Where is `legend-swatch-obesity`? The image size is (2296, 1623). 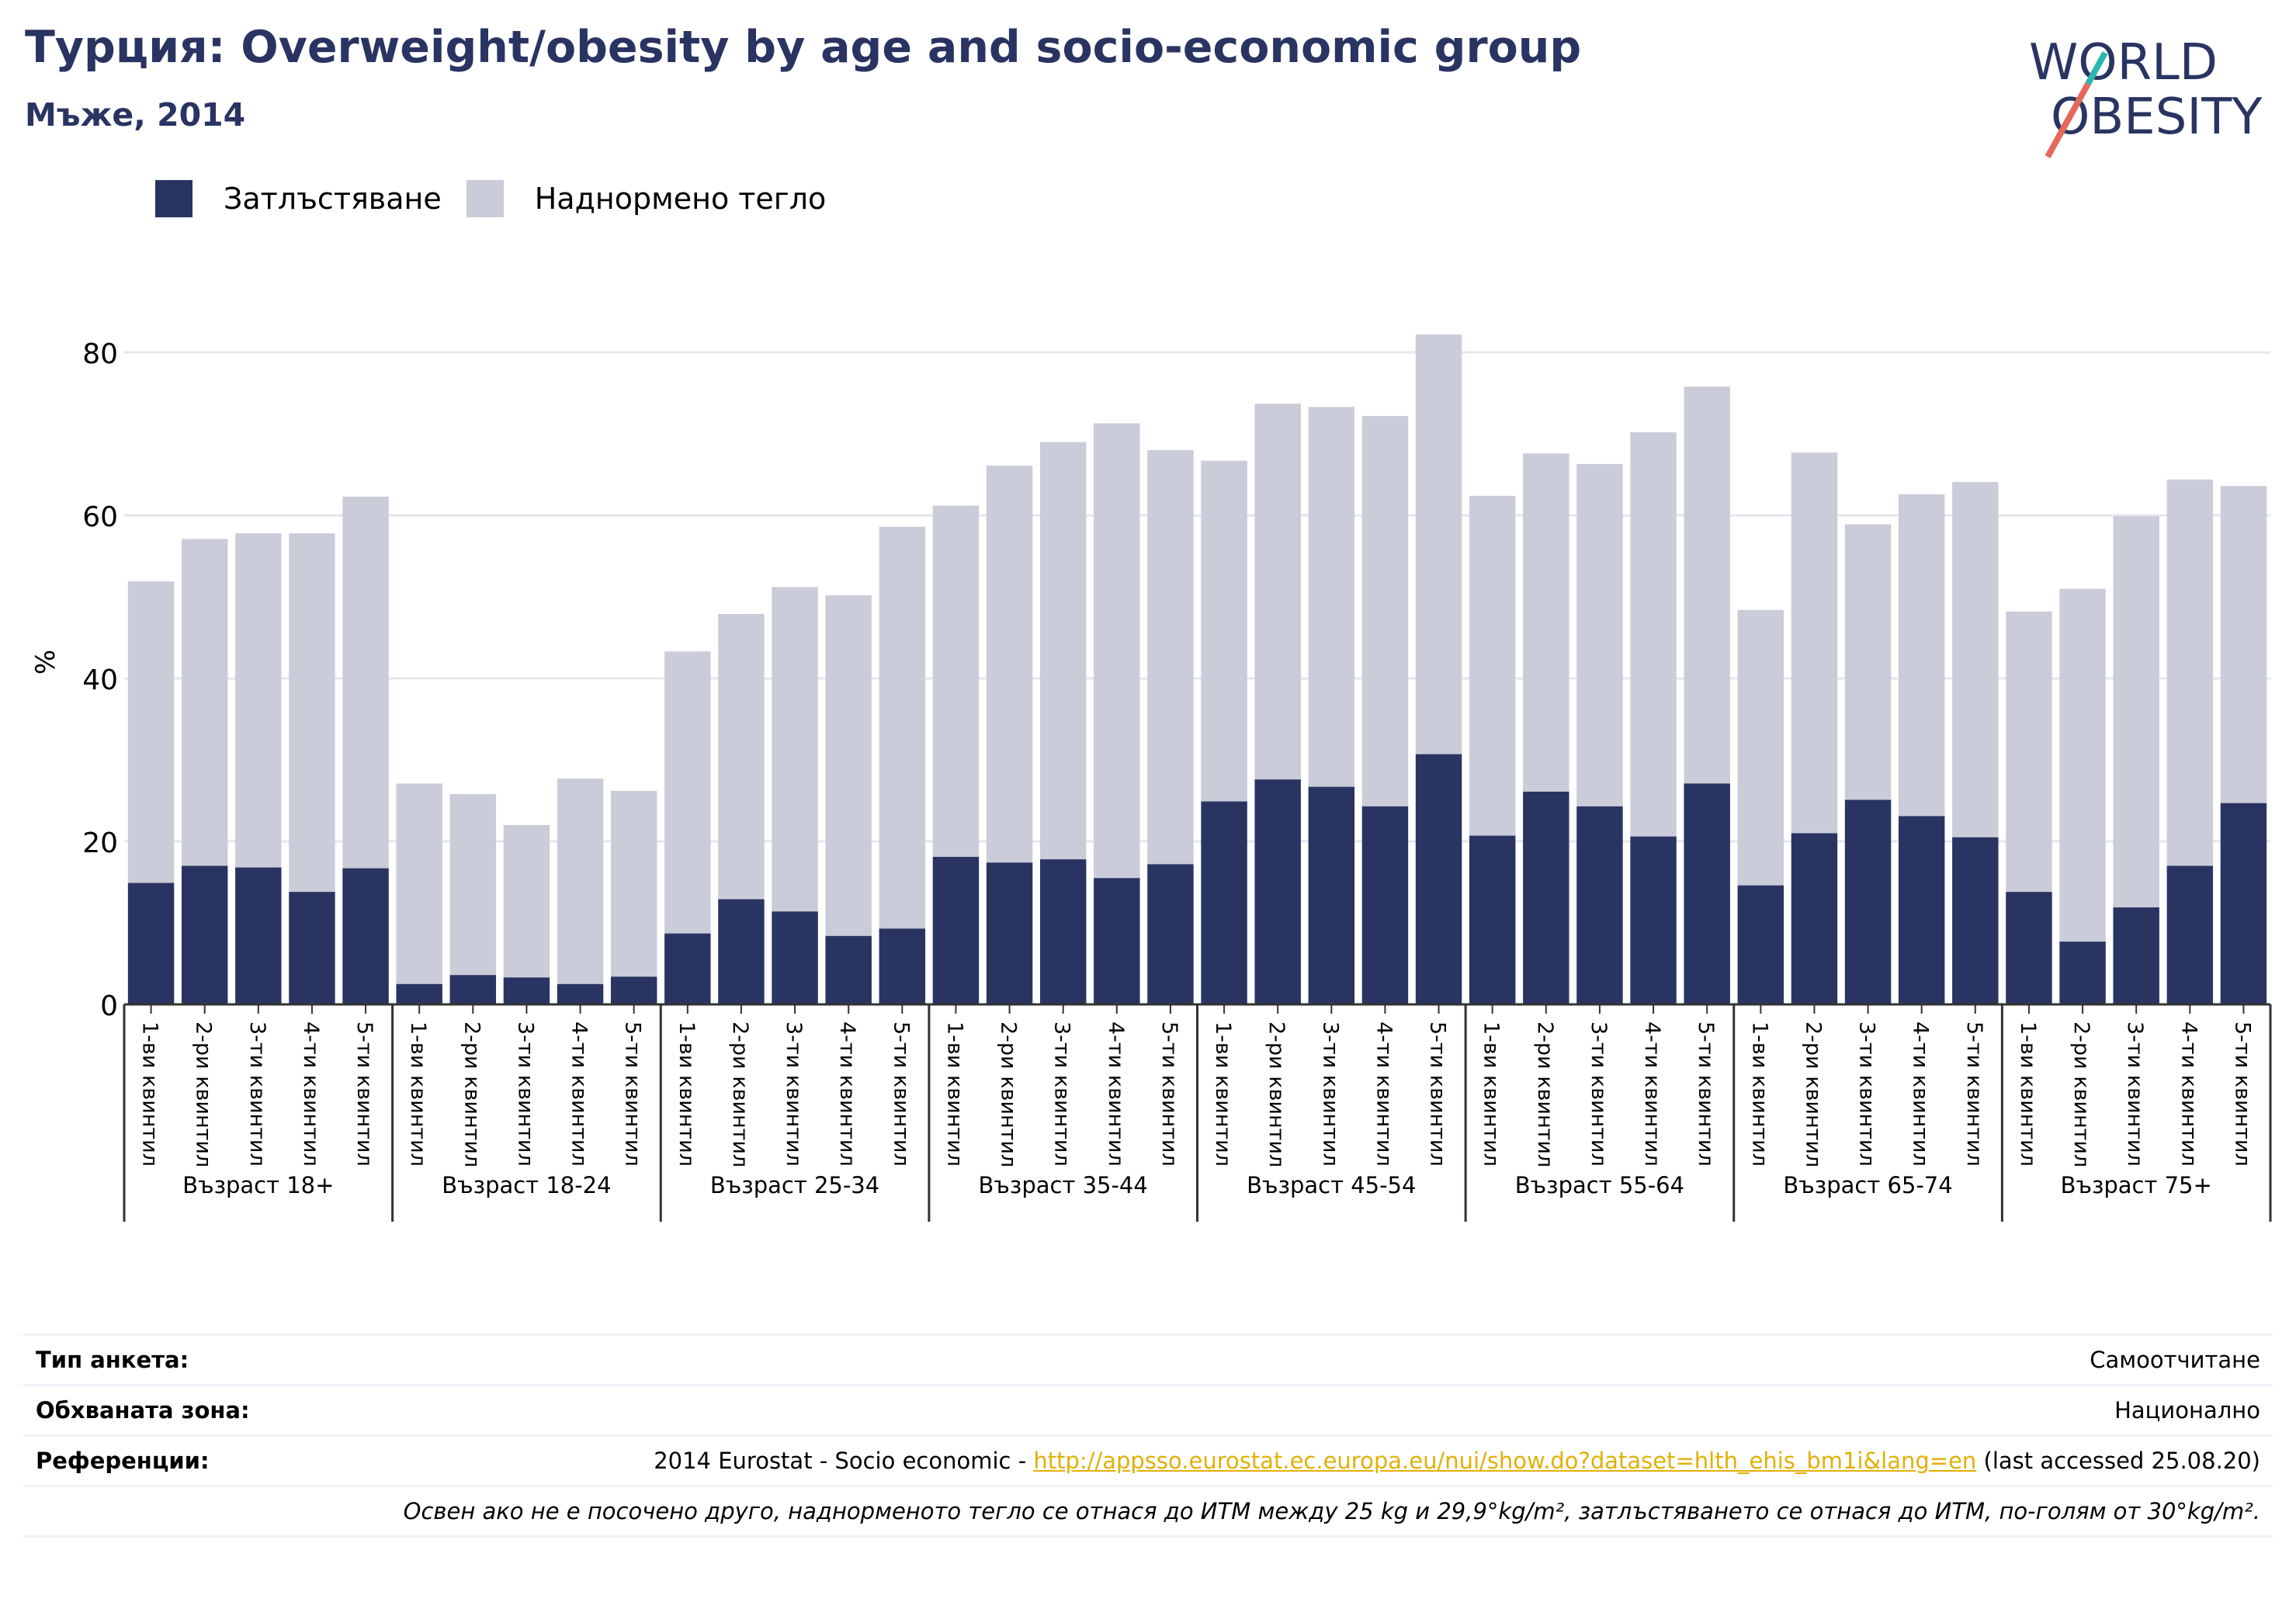 legend-swatch-obesity is located at coordinates (173, 198).